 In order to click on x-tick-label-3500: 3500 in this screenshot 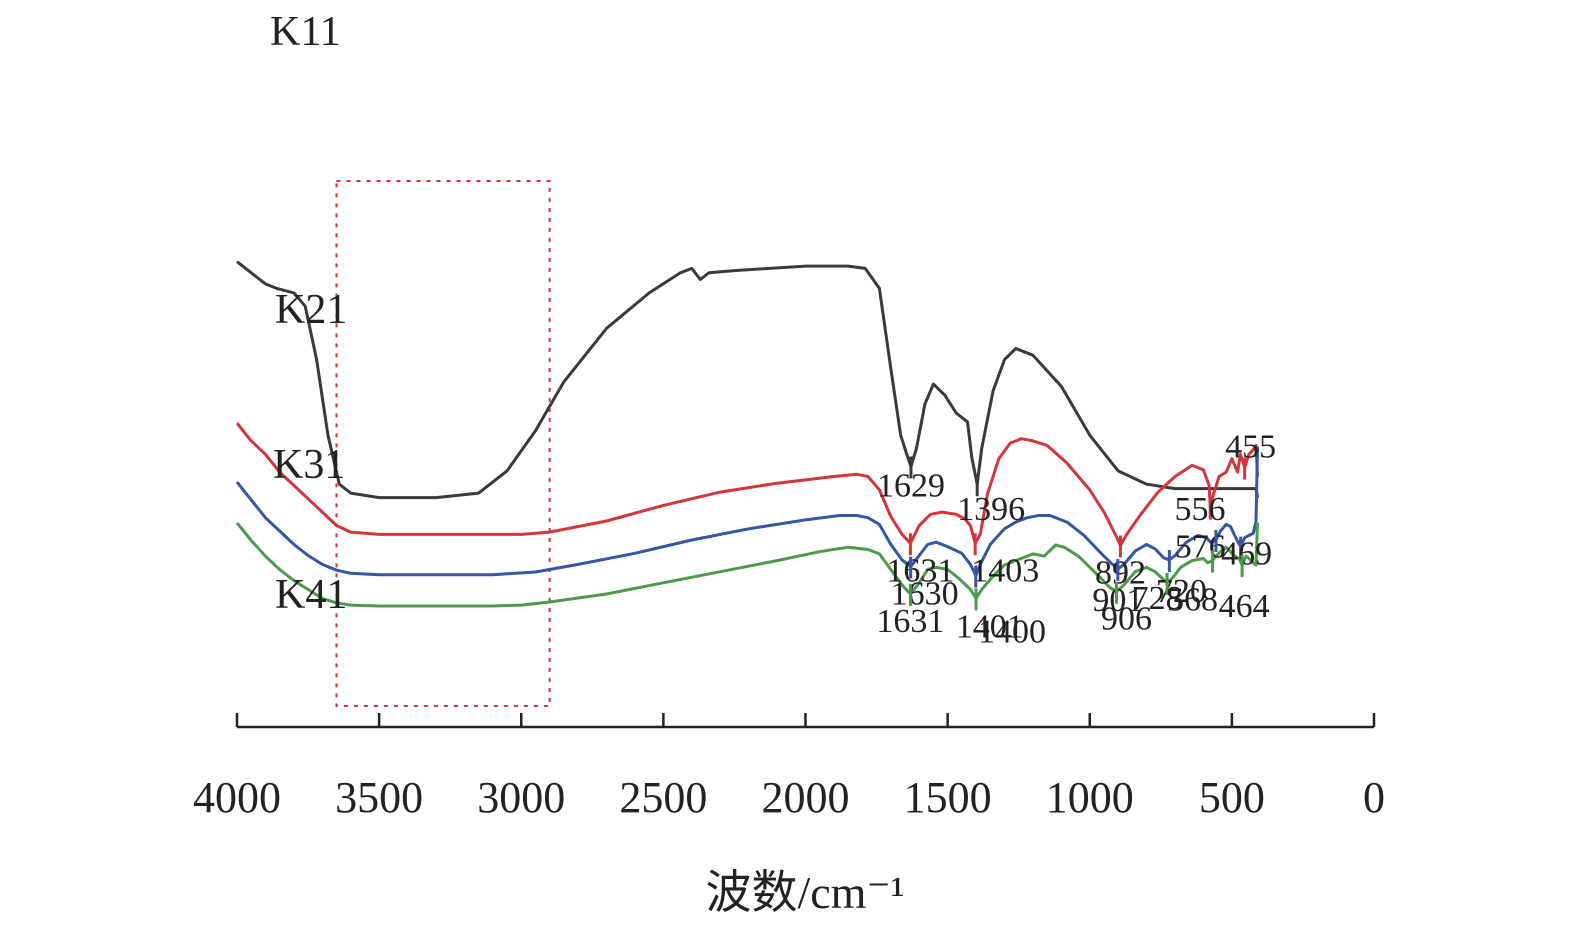, I will do `click(379, 797)`.